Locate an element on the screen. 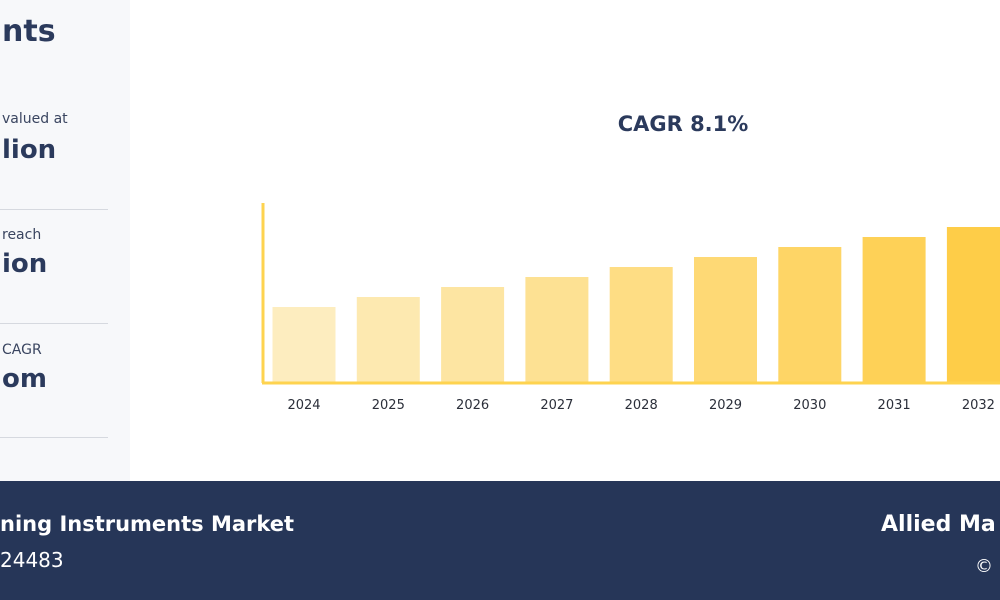  bar-2029 is located at coordinates (725, 320).